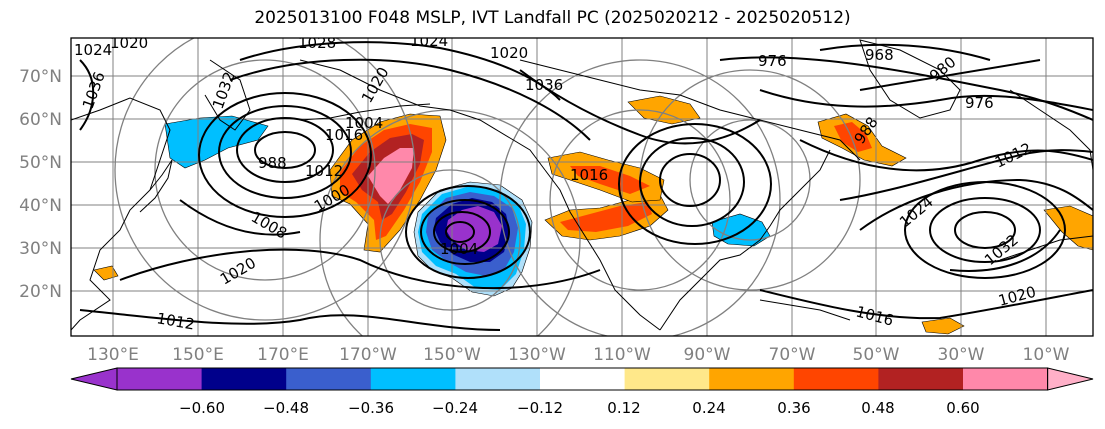 This screenshot has height=429, width=1105. What do you see at coordinates (360, 269) in the screenshot?
I see `isobar-1020-south` at bounding box center [360, 269].